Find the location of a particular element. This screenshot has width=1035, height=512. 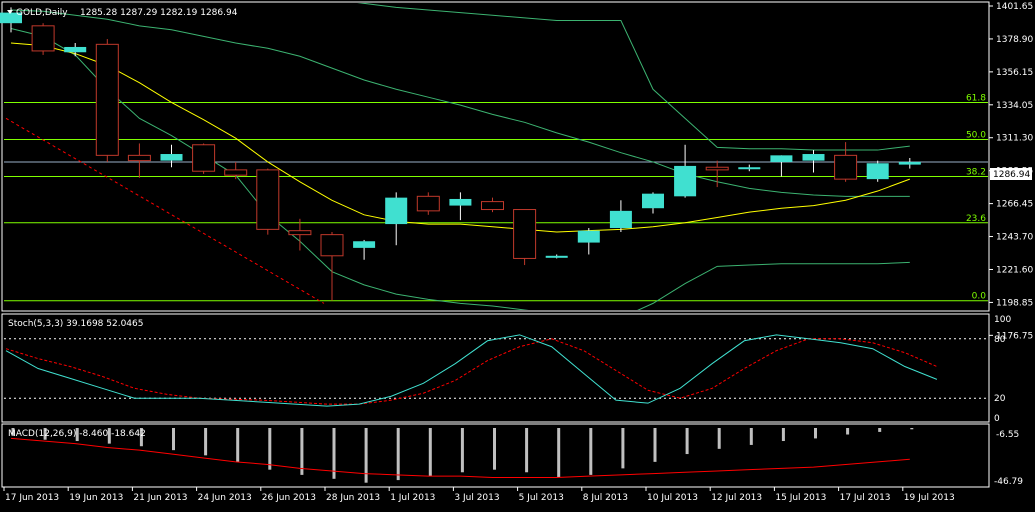

current-price-marker is located at coordinates (1011, 174).